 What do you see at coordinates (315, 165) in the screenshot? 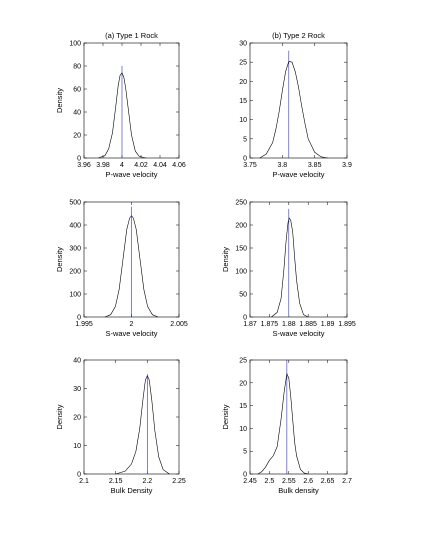
I see `x-tick-label: 3.85` at bounding box center [315, 165].